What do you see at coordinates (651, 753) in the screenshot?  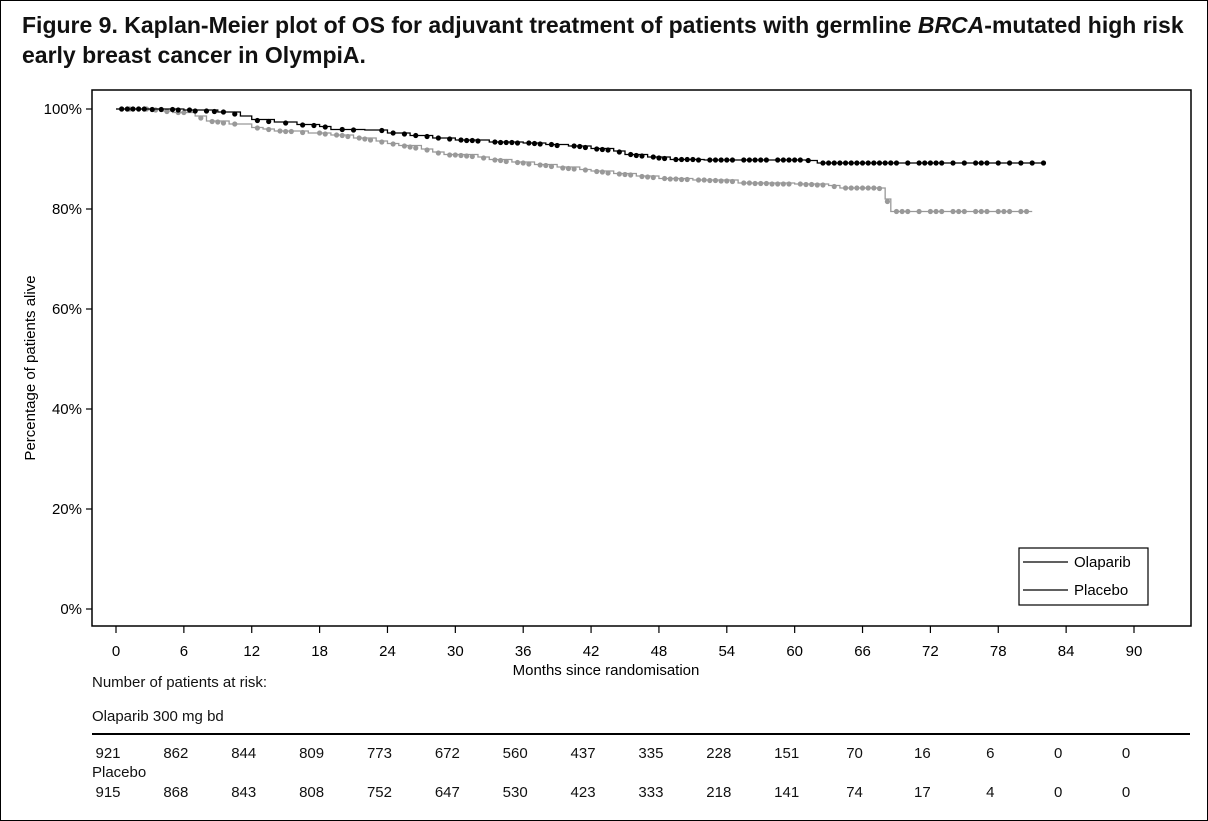 I see `risk-olaparib-count: 335` at bounding box center [651, 753].